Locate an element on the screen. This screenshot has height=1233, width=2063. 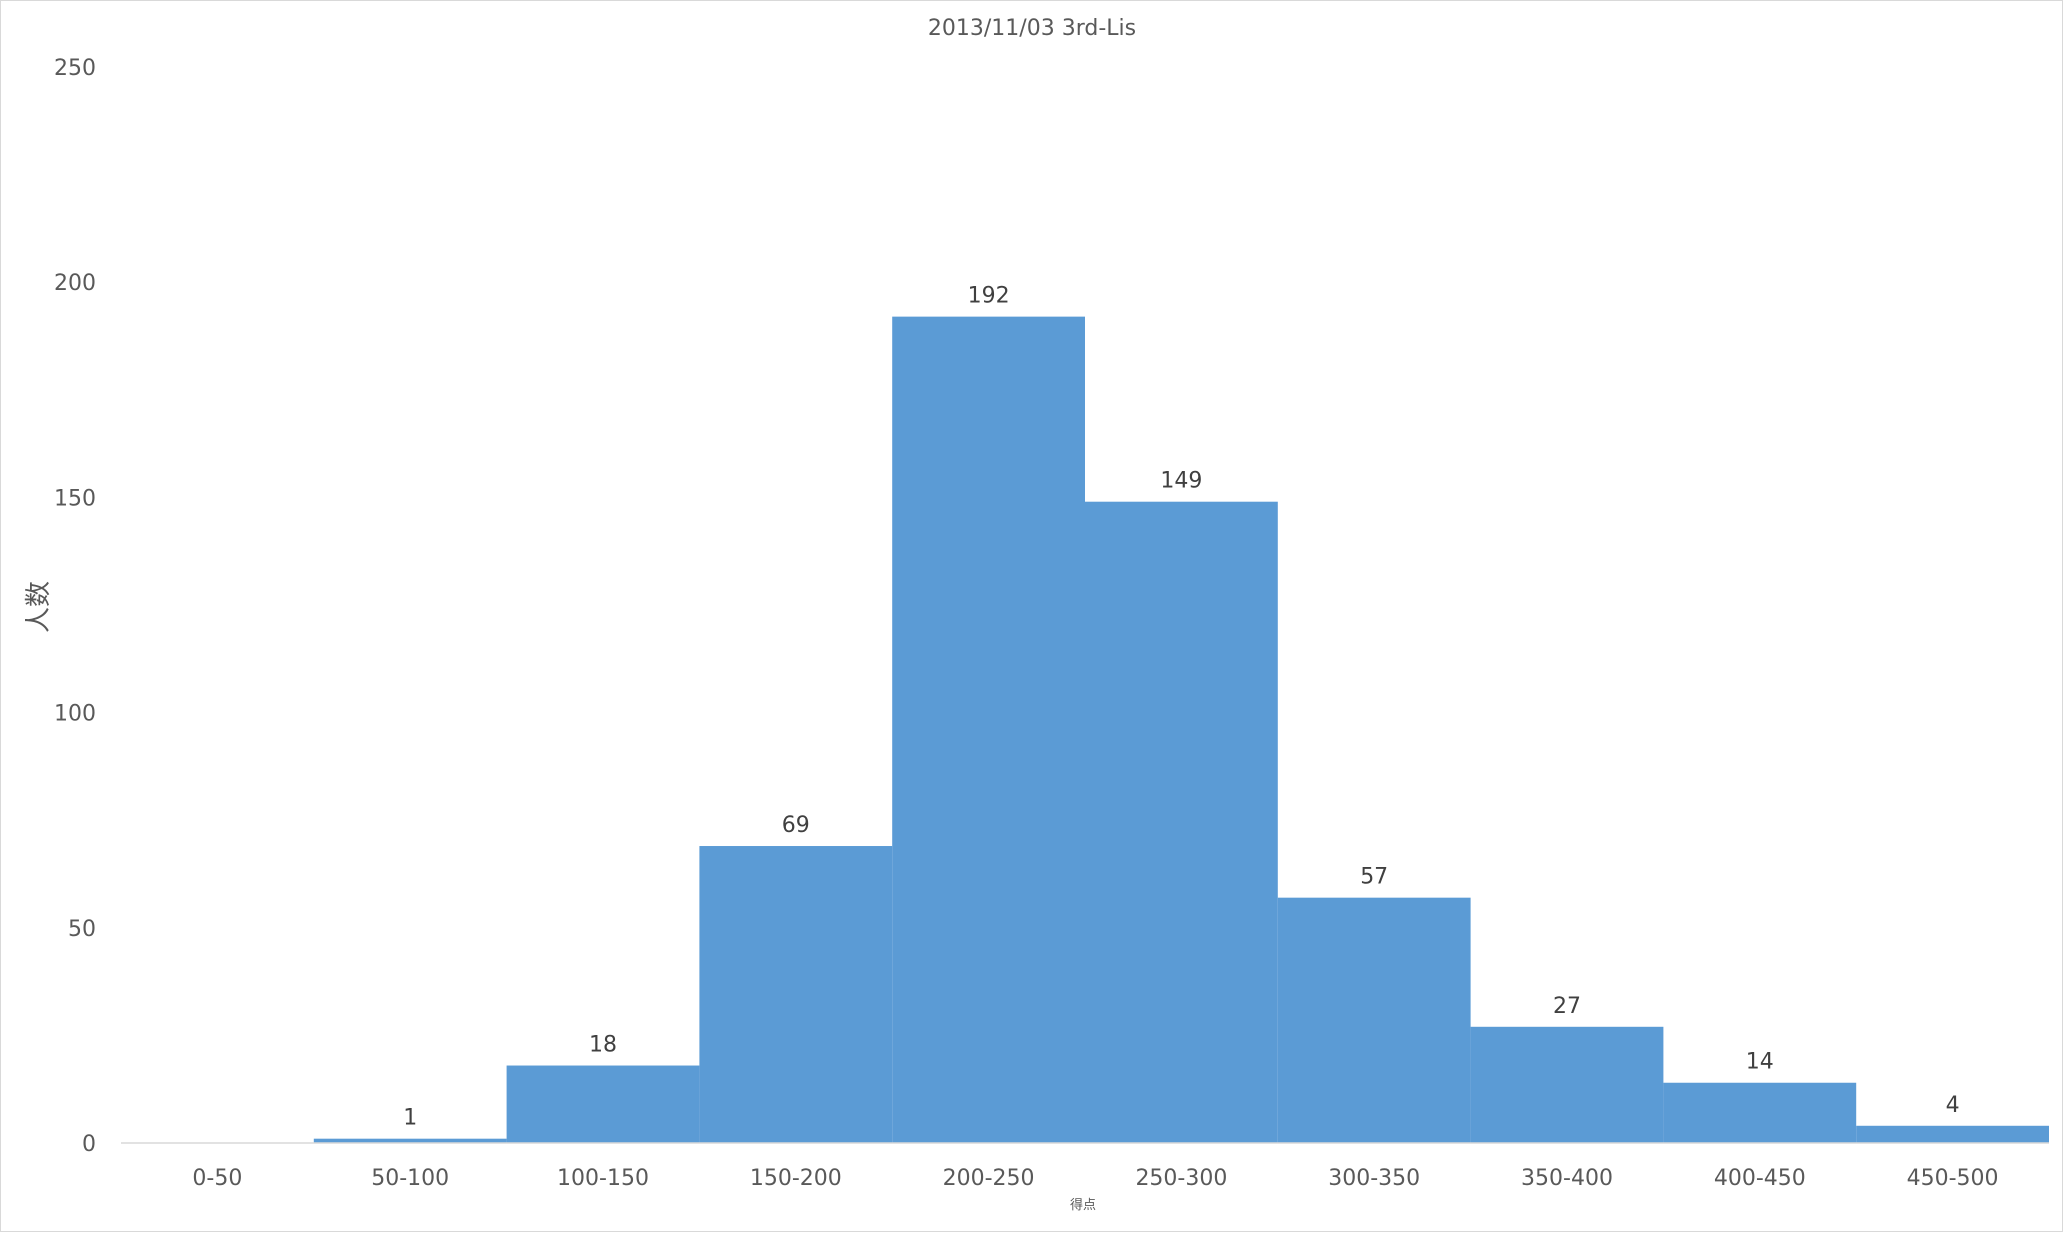
data-label-350-400: 27 is located at coordinates (1567, 1006).